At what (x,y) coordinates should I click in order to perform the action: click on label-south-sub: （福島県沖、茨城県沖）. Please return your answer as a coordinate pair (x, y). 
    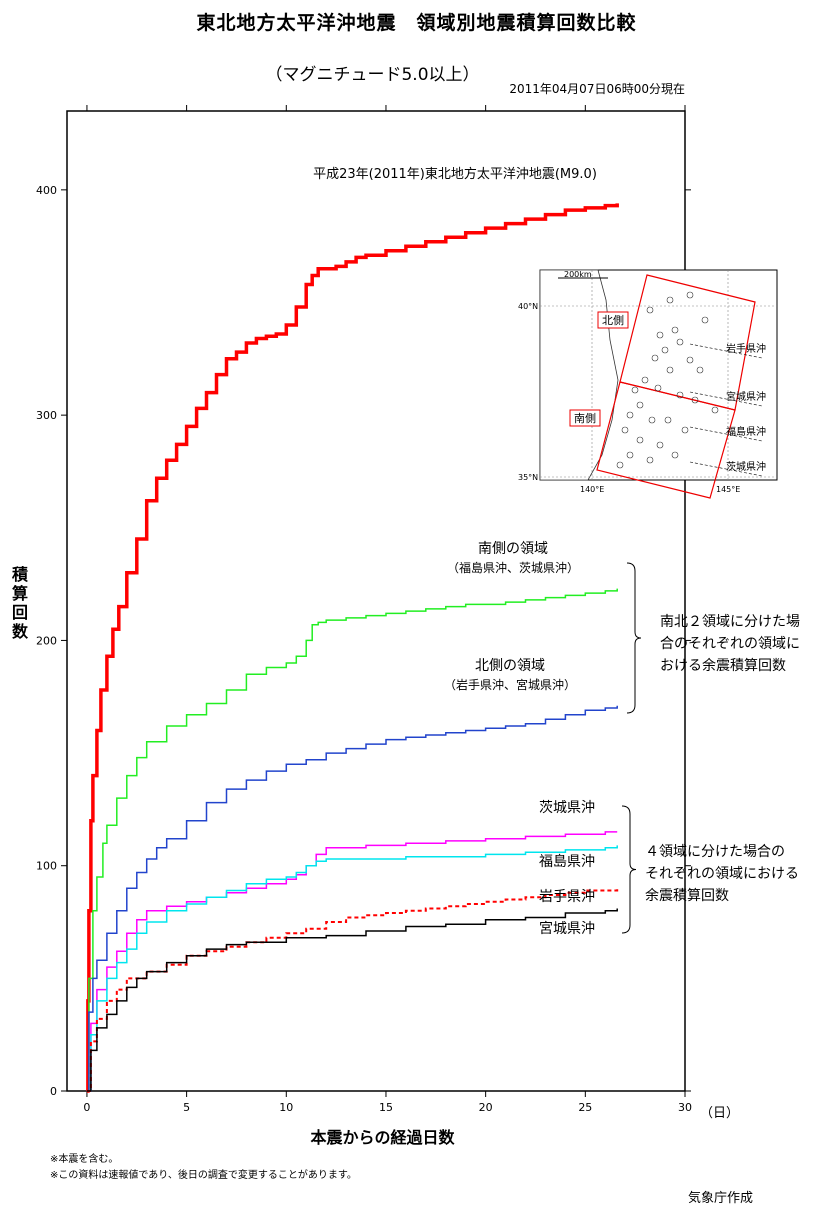
    Looking at the image, I should click on (513, 567).